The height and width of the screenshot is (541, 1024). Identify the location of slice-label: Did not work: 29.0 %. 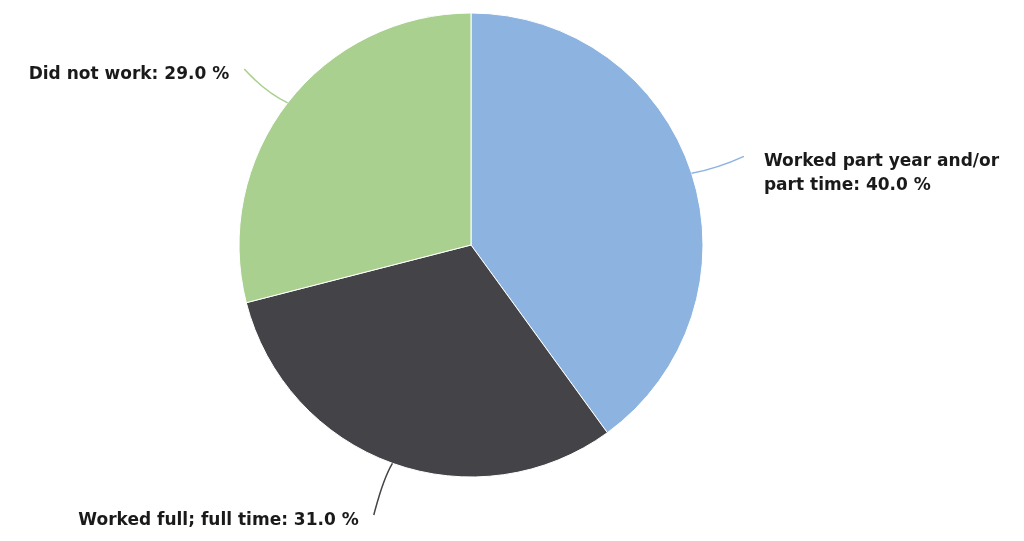
(129, 73).